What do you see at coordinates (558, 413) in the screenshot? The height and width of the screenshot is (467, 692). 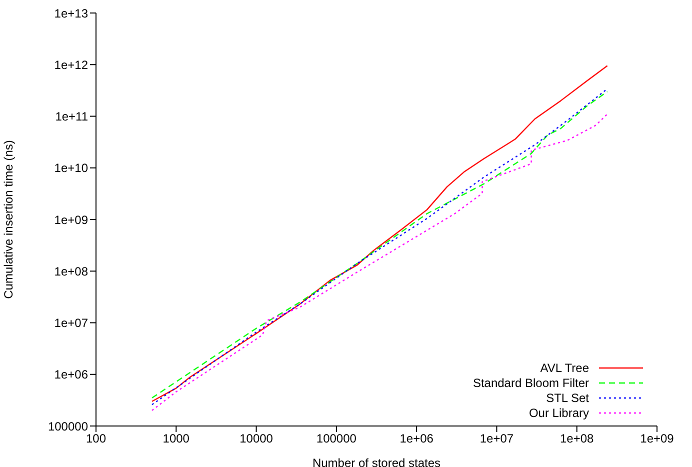 I see `legend-label: Our Library` at bounding box center [558, 413].